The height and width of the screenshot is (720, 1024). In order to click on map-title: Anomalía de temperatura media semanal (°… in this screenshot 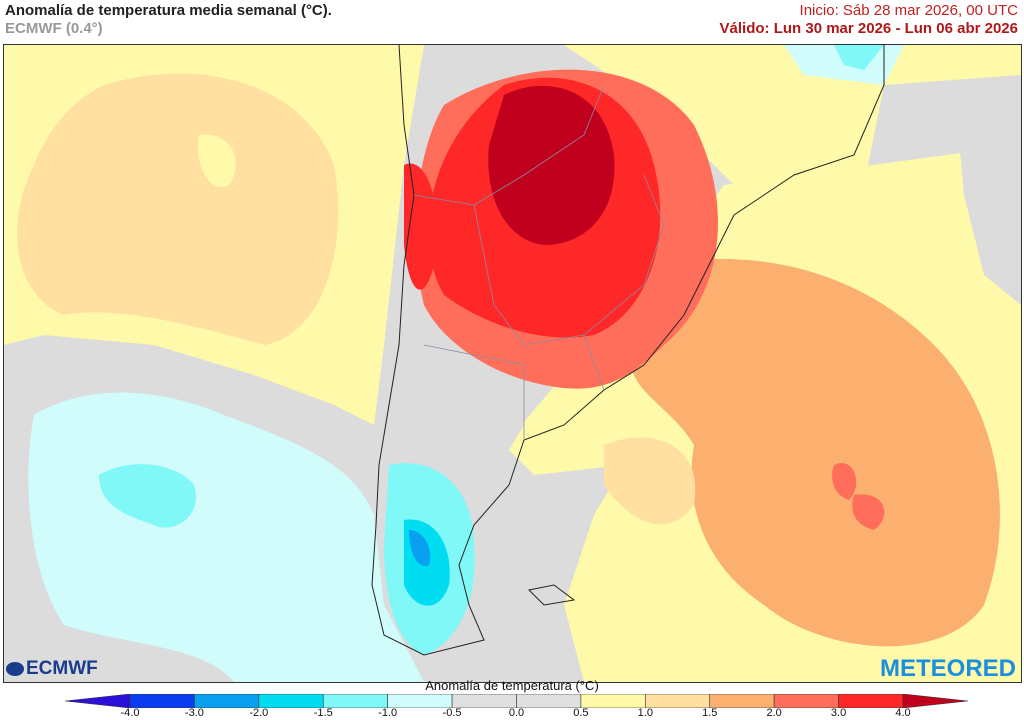, I will do `click(168, 10)`.